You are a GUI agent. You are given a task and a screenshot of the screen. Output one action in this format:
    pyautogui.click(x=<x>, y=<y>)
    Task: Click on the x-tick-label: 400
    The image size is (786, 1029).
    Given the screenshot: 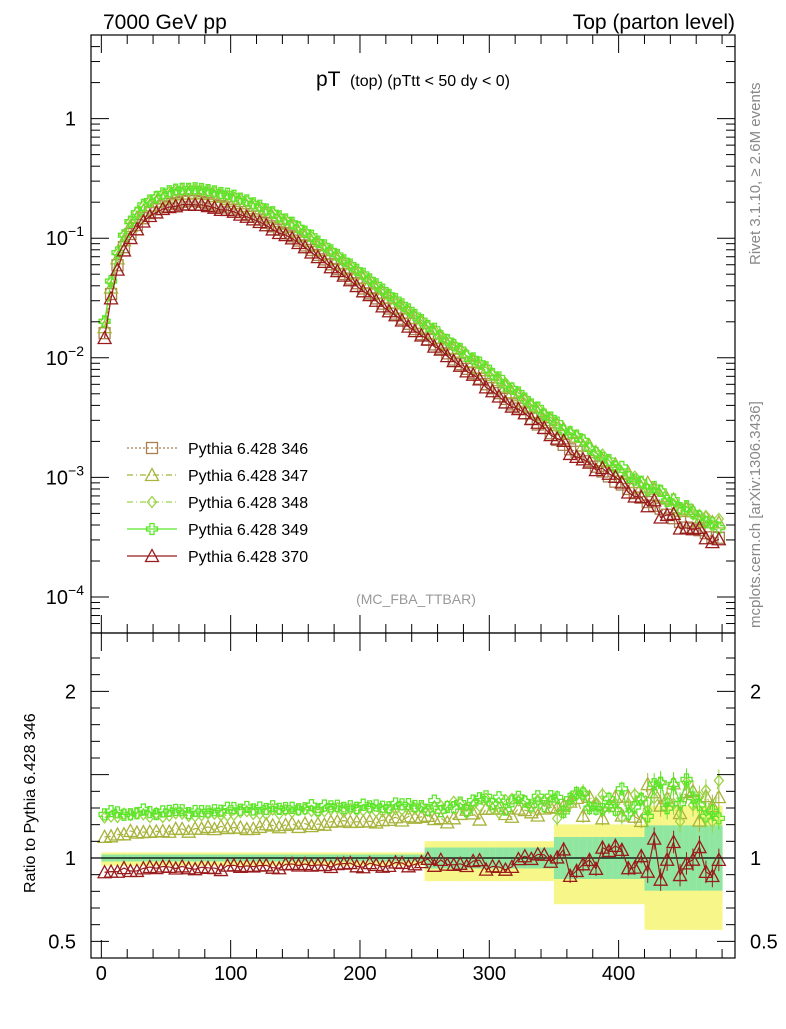 What is the action you would take?
    pyautogui.click(x=618, y=974)
    